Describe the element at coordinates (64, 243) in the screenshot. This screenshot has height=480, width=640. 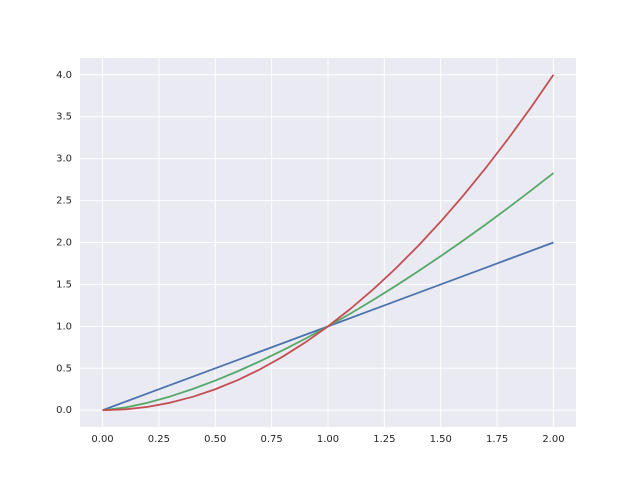
I see `y-tick-label: 2.0` at that location.